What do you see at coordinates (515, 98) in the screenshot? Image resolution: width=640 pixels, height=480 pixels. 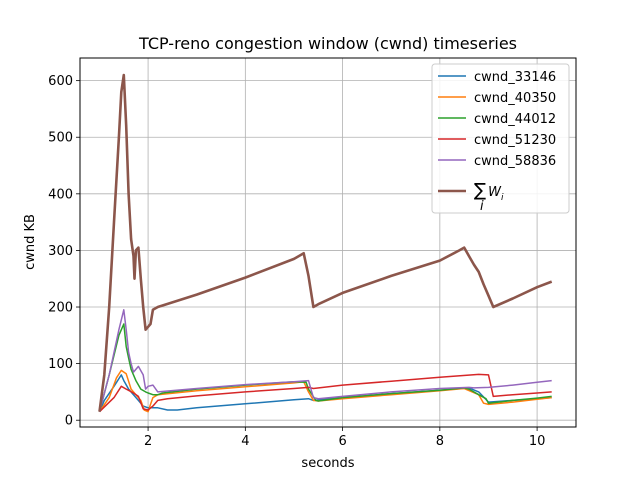 I see `legend-label-cwnd_40350: cwnd_40350` at bounding box center [515, 98].